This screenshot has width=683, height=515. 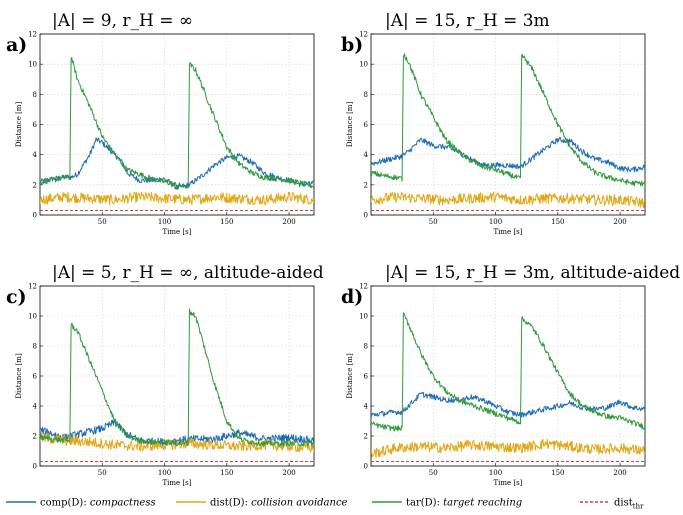 I want to click on panel-label: a), so click(x=16, y=45).